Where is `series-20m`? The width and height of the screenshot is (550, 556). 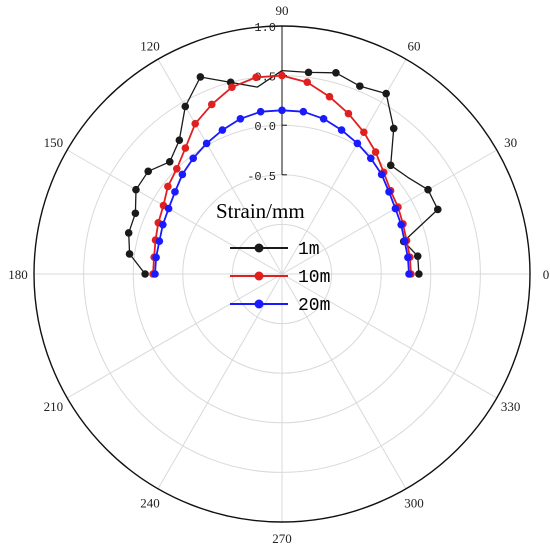
series-20m is located at coordinates (282, 192).